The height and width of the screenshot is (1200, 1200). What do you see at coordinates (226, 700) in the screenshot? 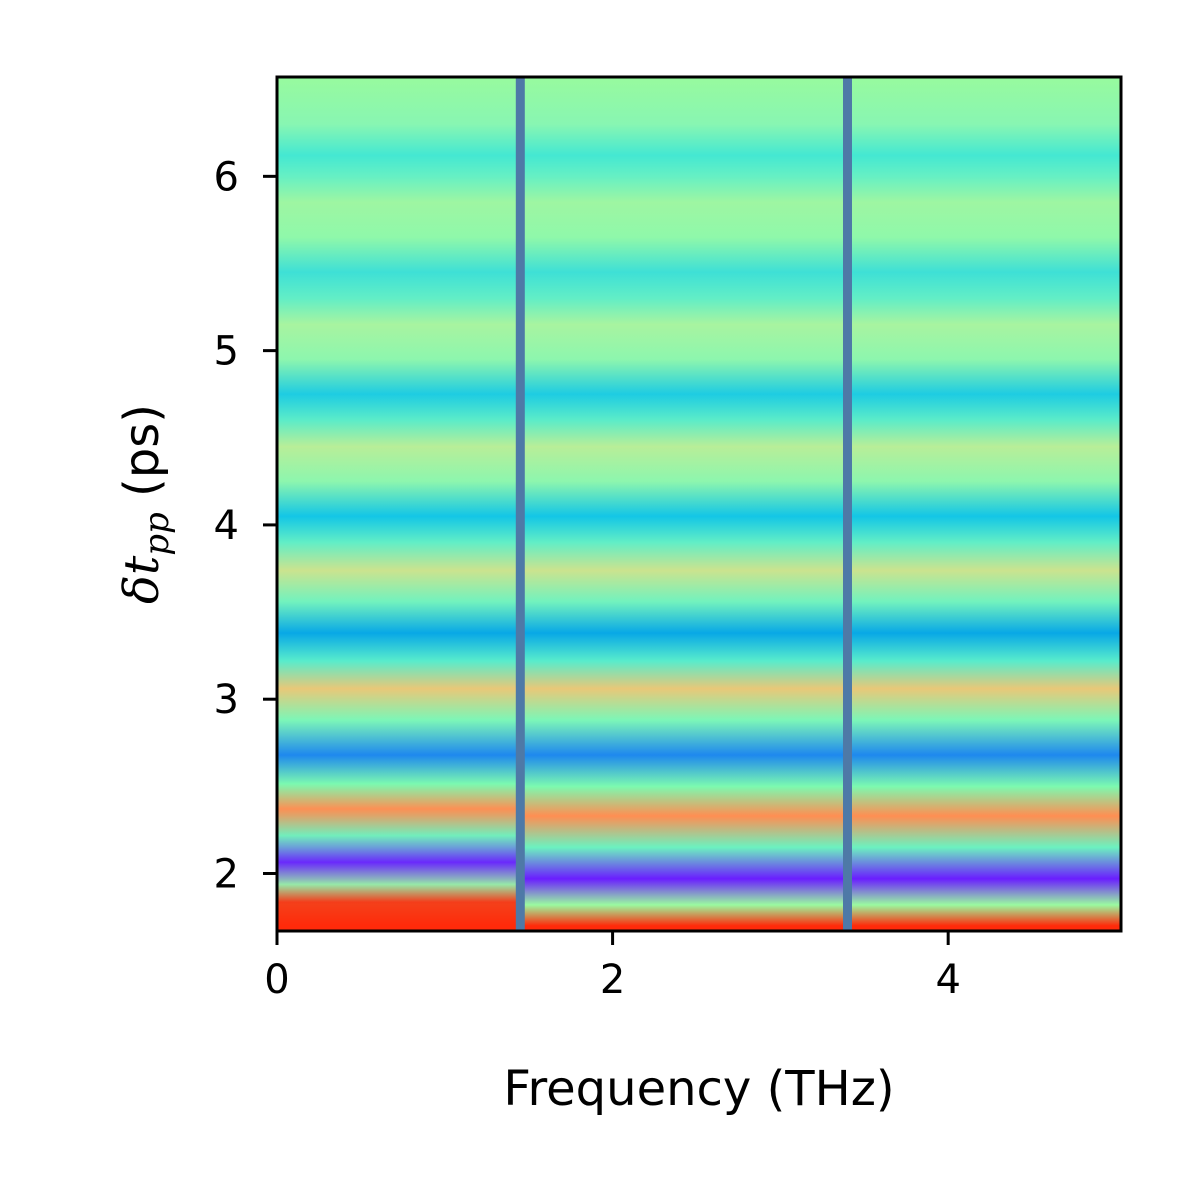
I see `y-tick-label: 3` at bounding box center [226, 700].